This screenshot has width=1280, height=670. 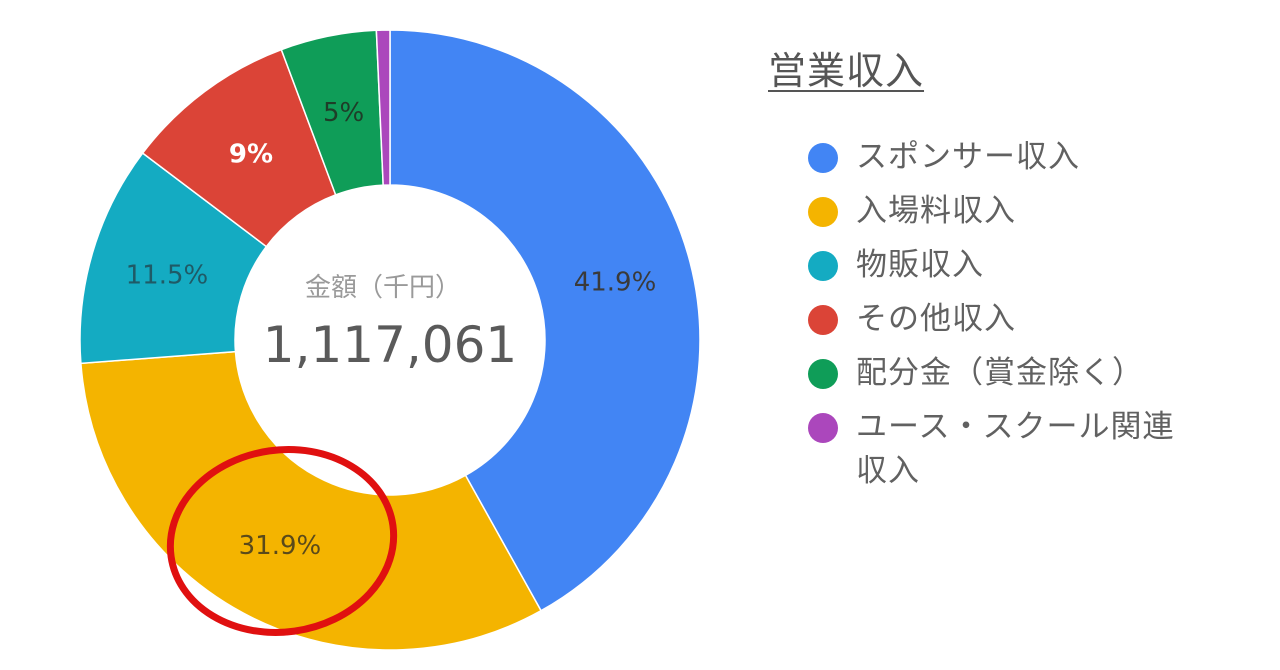 I want to click on legend-item: ユース・スクール関連収入, so click(x=1018, y=449).